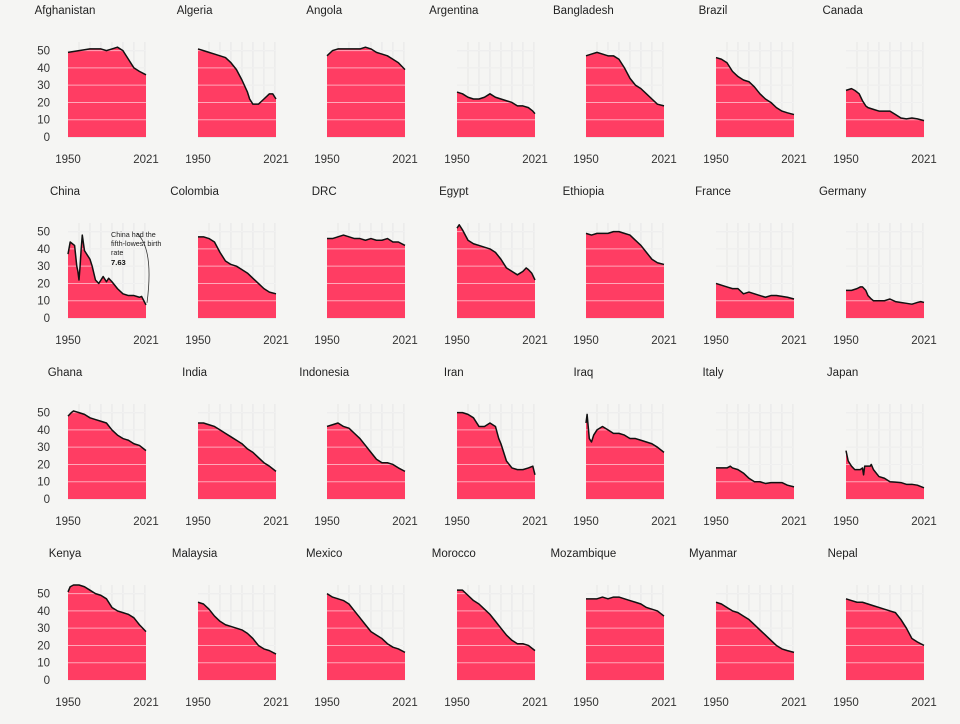 The image size is (960, 724). Describe the element at coordinates (65, 192) in the screenshot. I see `panel-title: China` at that location.